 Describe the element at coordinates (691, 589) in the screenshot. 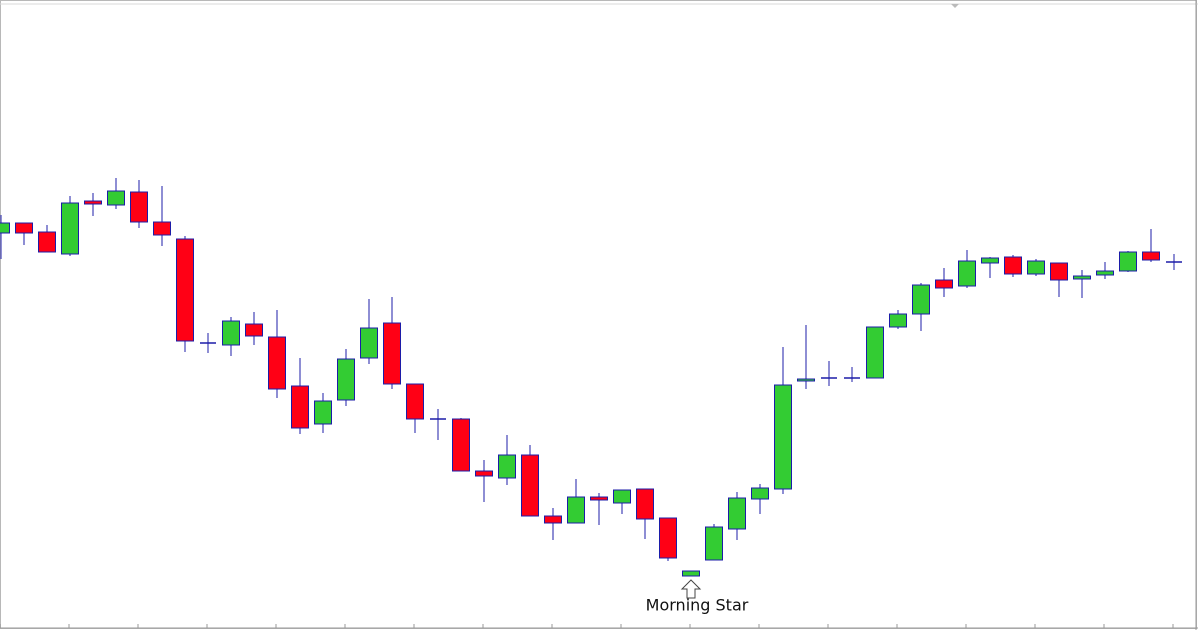

I see `annotation-arrow` at that location.